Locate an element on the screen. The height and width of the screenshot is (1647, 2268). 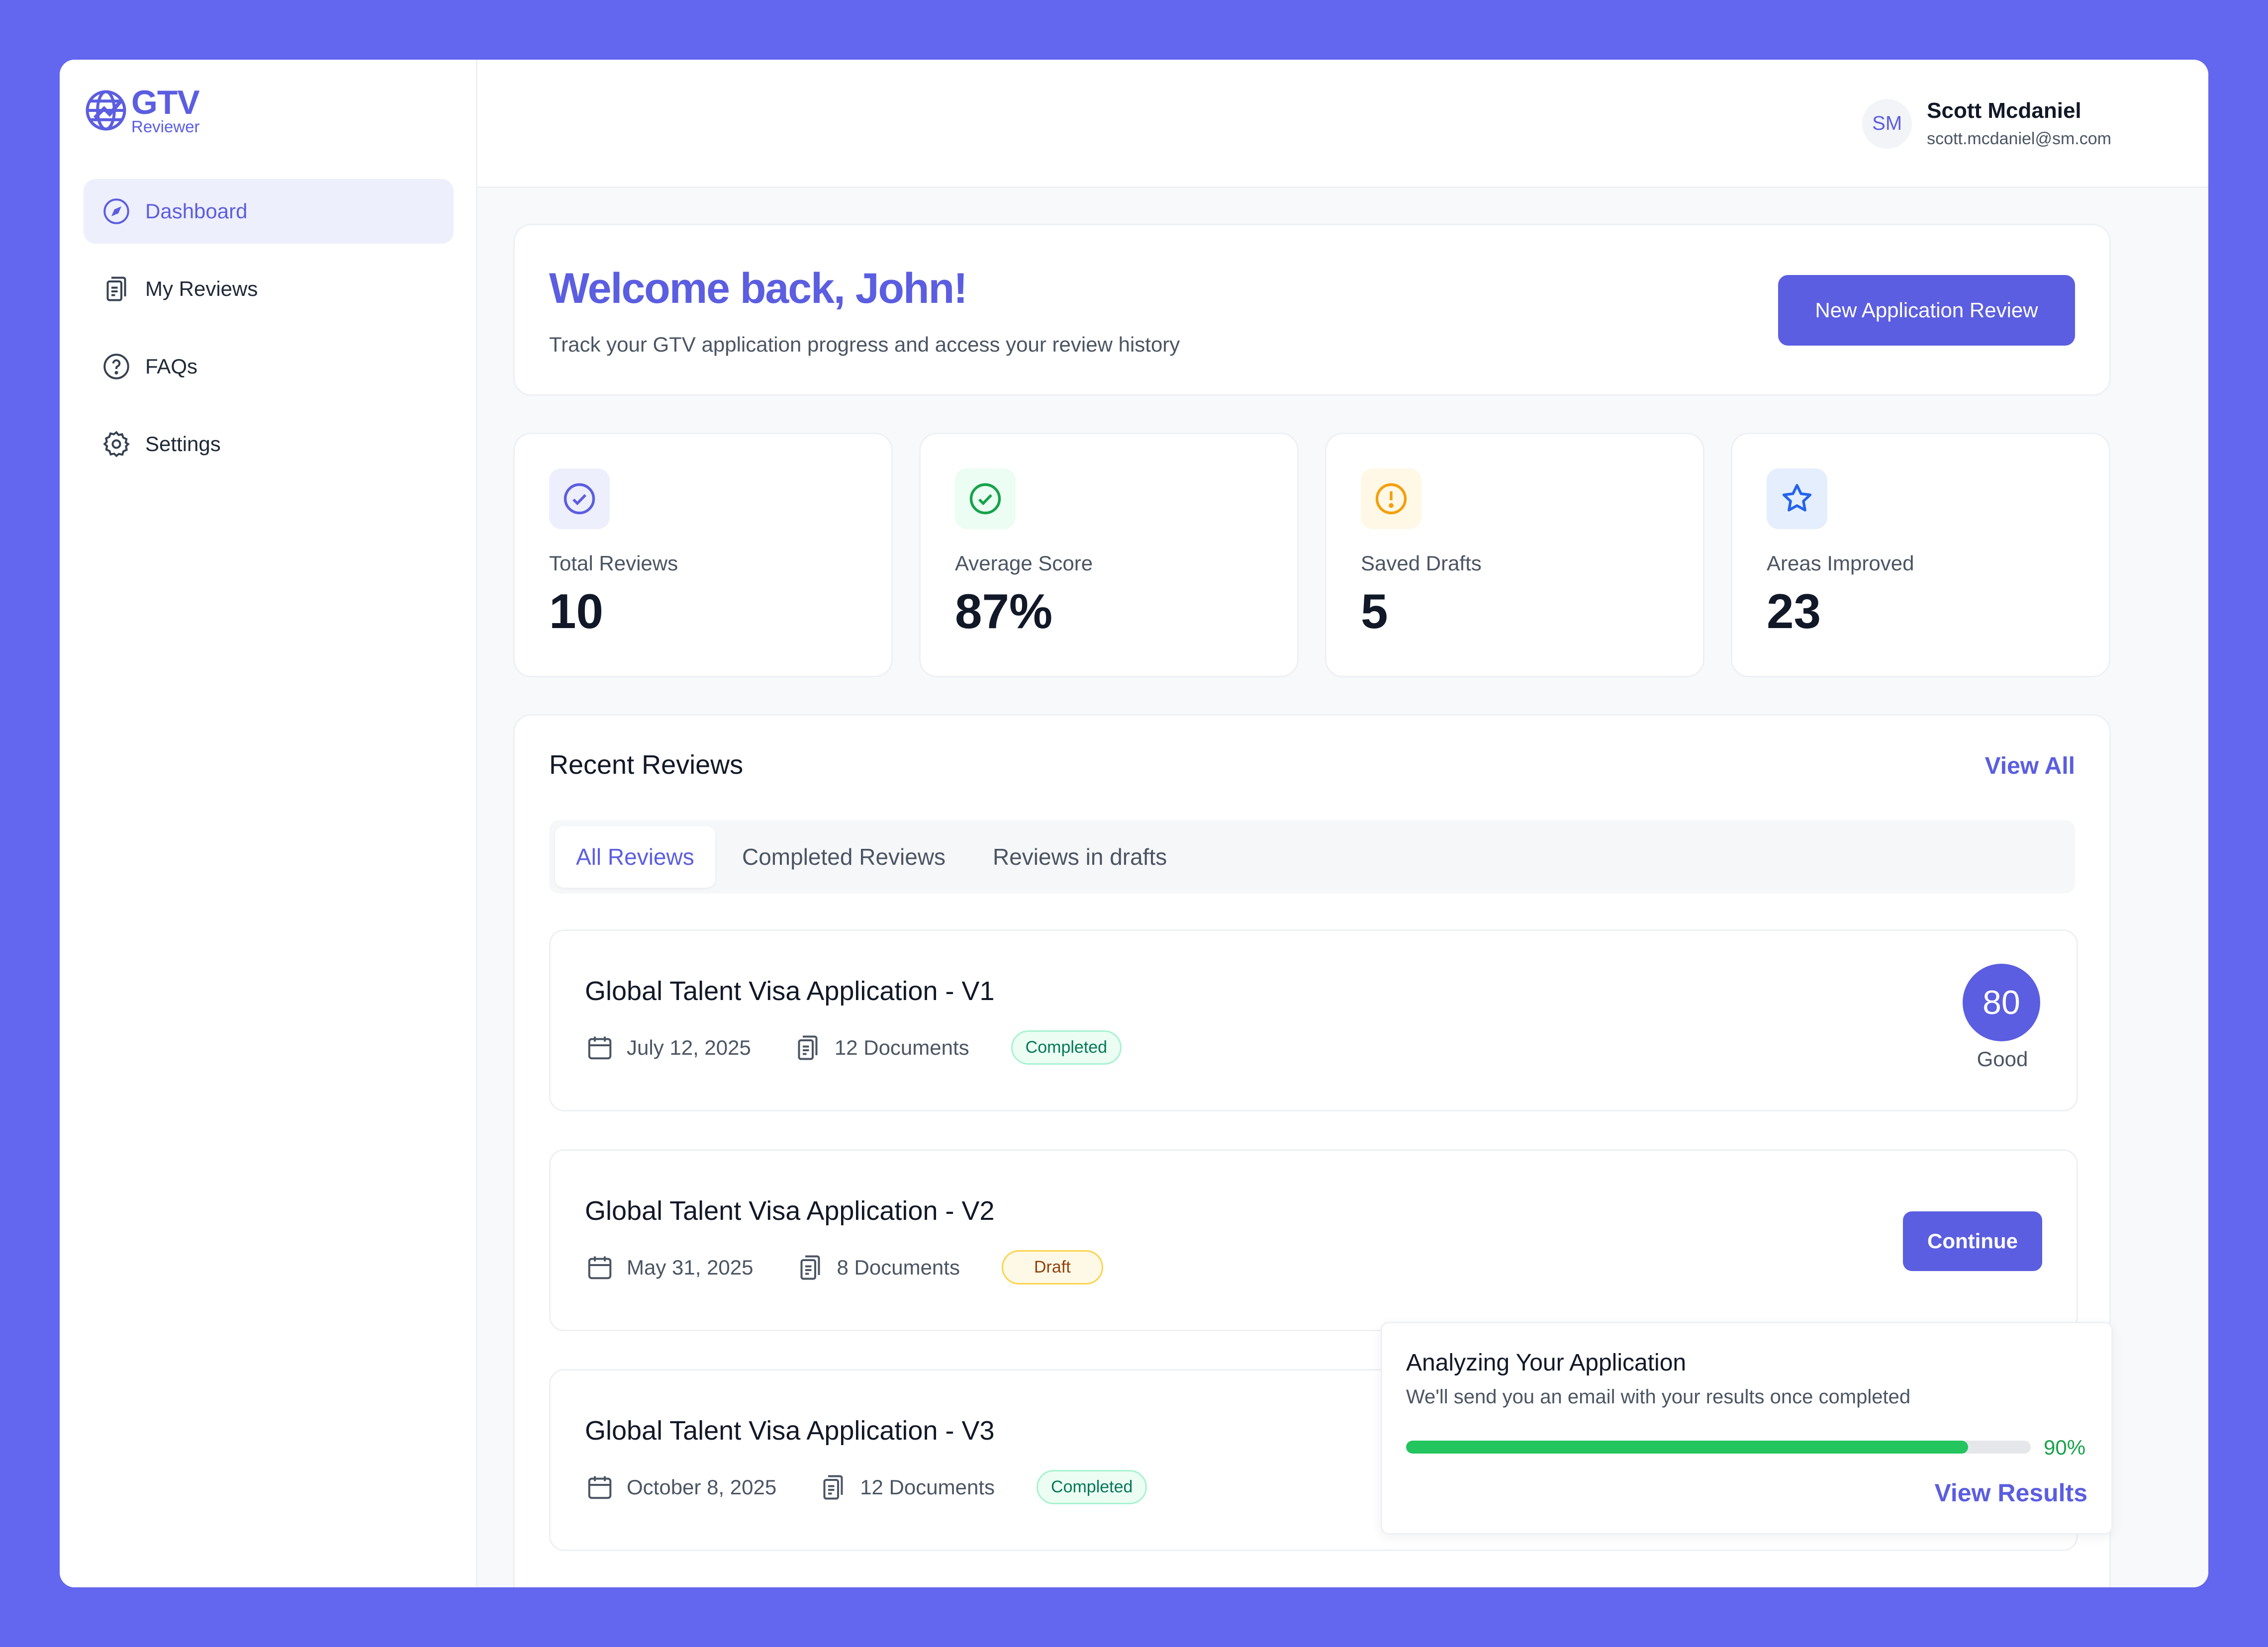
logo-title: GTV is located at coordinates (166, 102).